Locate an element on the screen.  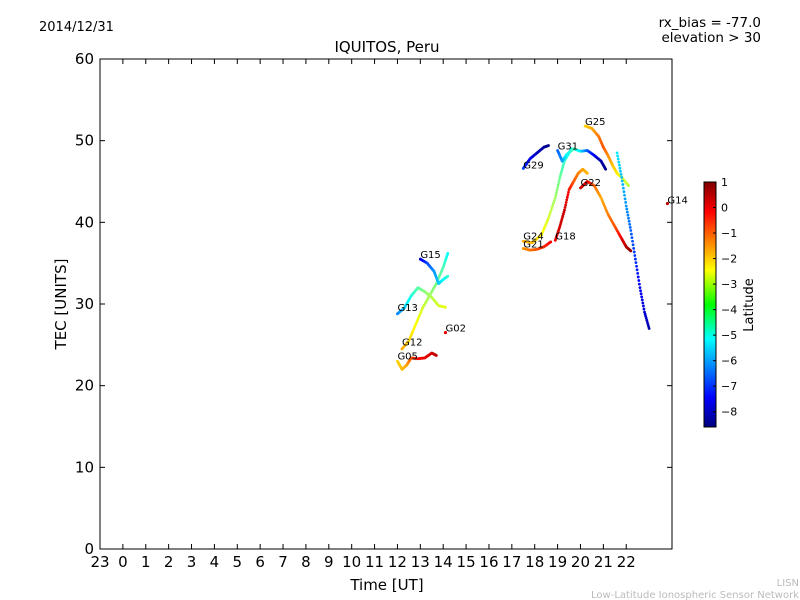
x-tick-label: 8 is located at coordinates (306, 562).